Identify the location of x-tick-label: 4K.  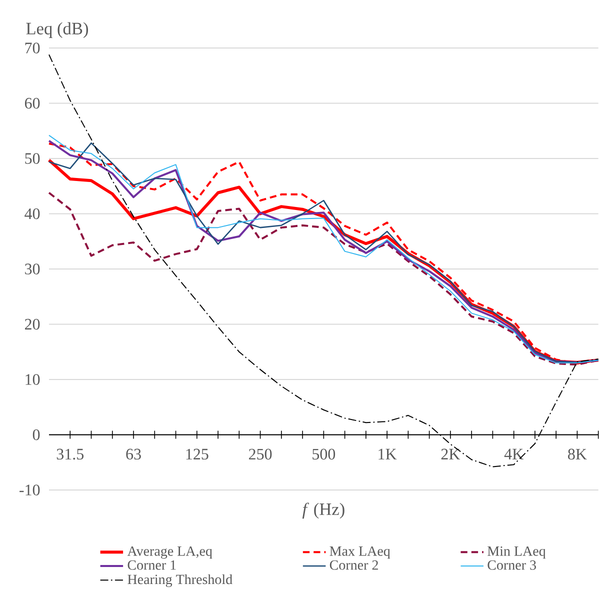
(514, 454).